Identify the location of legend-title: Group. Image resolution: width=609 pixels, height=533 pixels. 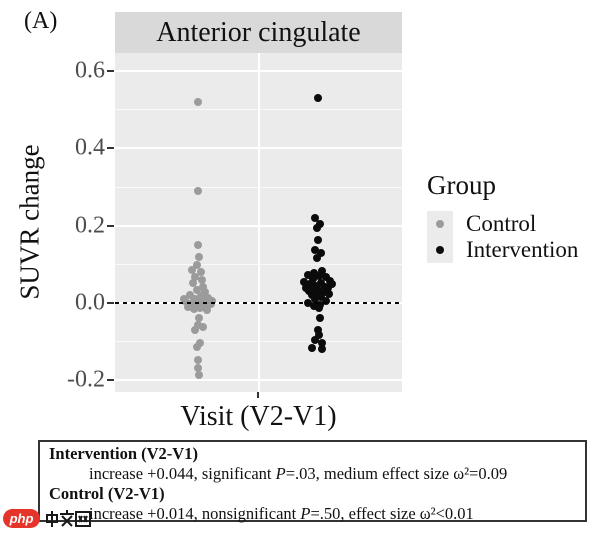
(461, 185).